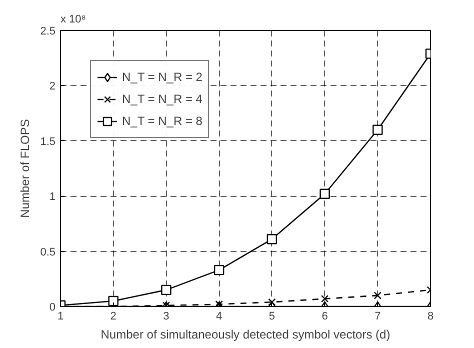 The height and width of the screenshot is (348, 474). Describe the element at coordinates (48, 142) in the screenshot. I see `y-tick-label: 1.5` at that location.